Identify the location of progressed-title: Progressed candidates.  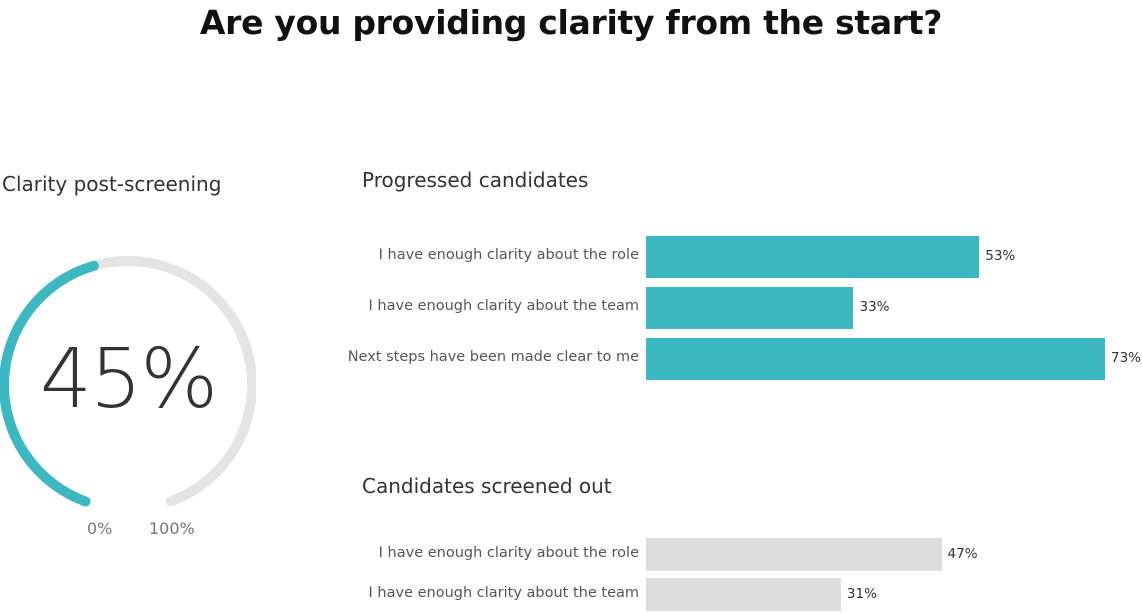
(475, 180).